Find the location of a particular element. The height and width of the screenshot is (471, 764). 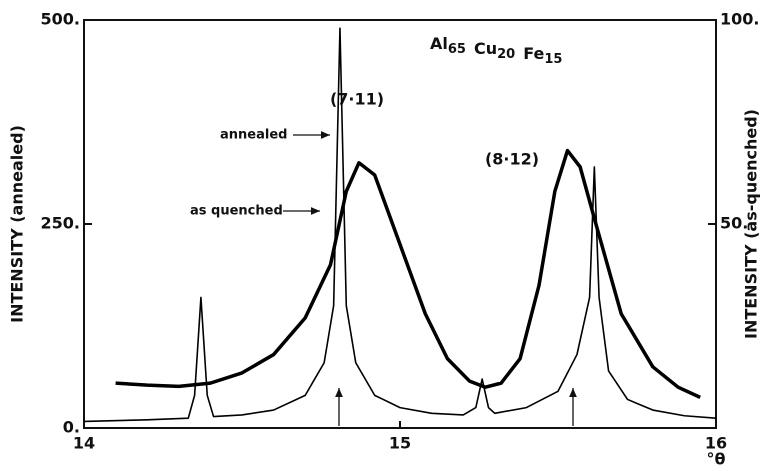

annotation: (8·12) is located at coordinates (512, 159).